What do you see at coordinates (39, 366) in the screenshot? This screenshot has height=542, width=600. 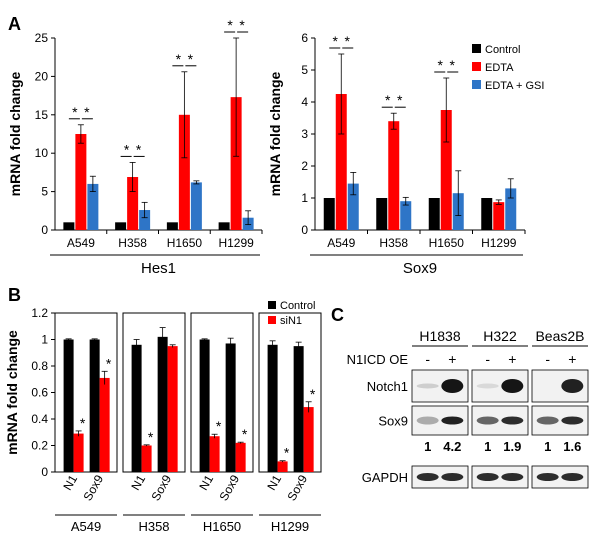 I see `y-tick-label: 0.8` at bounding box center [39, 366].